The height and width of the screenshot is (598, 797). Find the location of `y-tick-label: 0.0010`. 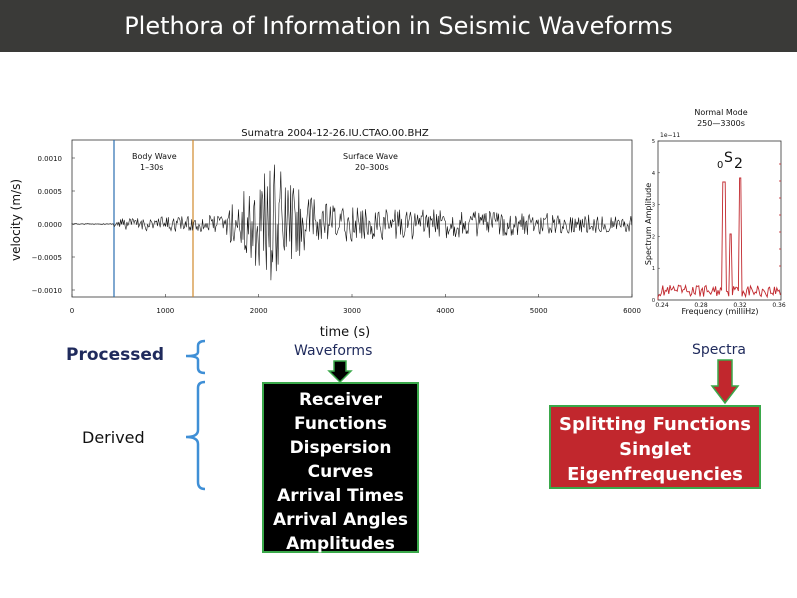

y-tick-label: 0.0010 is located at coordinates (50, 159).